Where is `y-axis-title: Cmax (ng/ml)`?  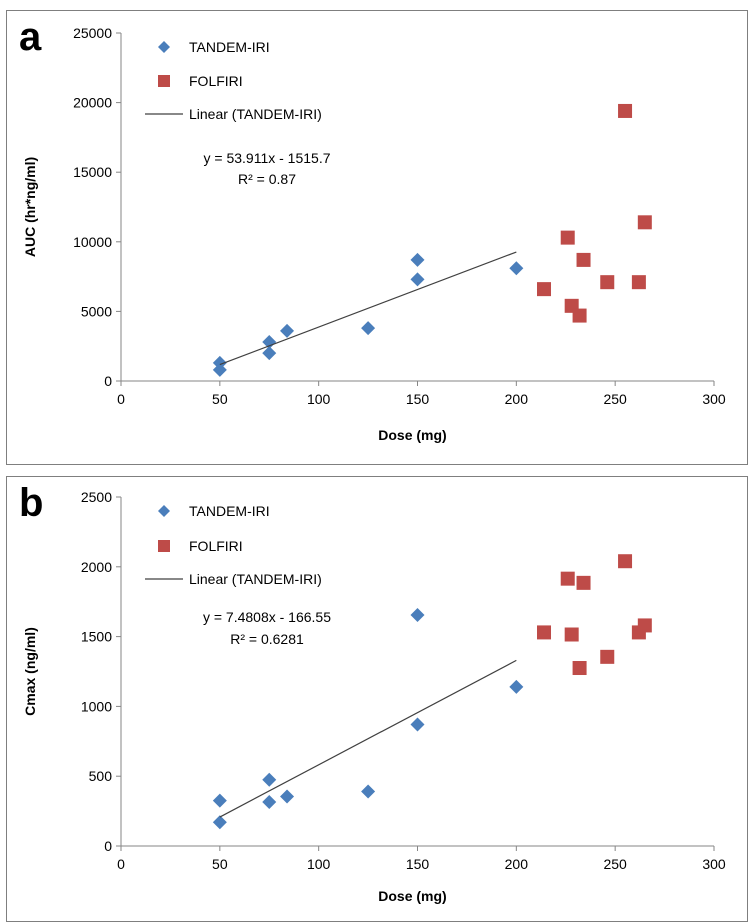 y-axis-title: Cmax (ng/ml) is located at coordinates (30, 671).